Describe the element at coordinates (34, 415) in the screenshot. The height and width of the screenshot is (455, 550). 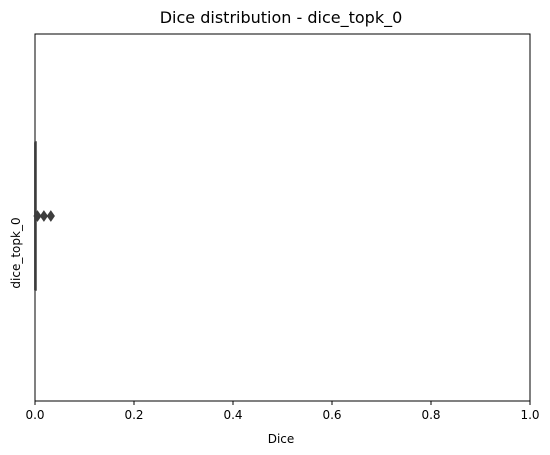
I see `x-tick-label: 0.0` at that location.